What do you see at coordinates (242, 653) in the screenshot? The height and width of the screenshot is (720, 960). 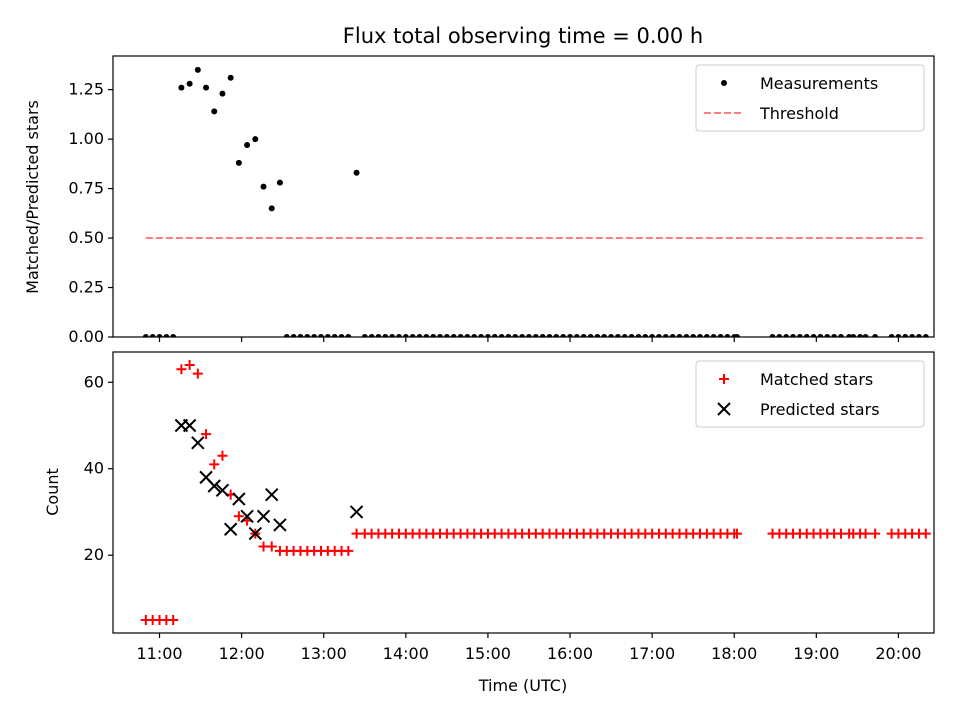 I see `x-tick-label: 12:00` at bounding box center [242, 653].